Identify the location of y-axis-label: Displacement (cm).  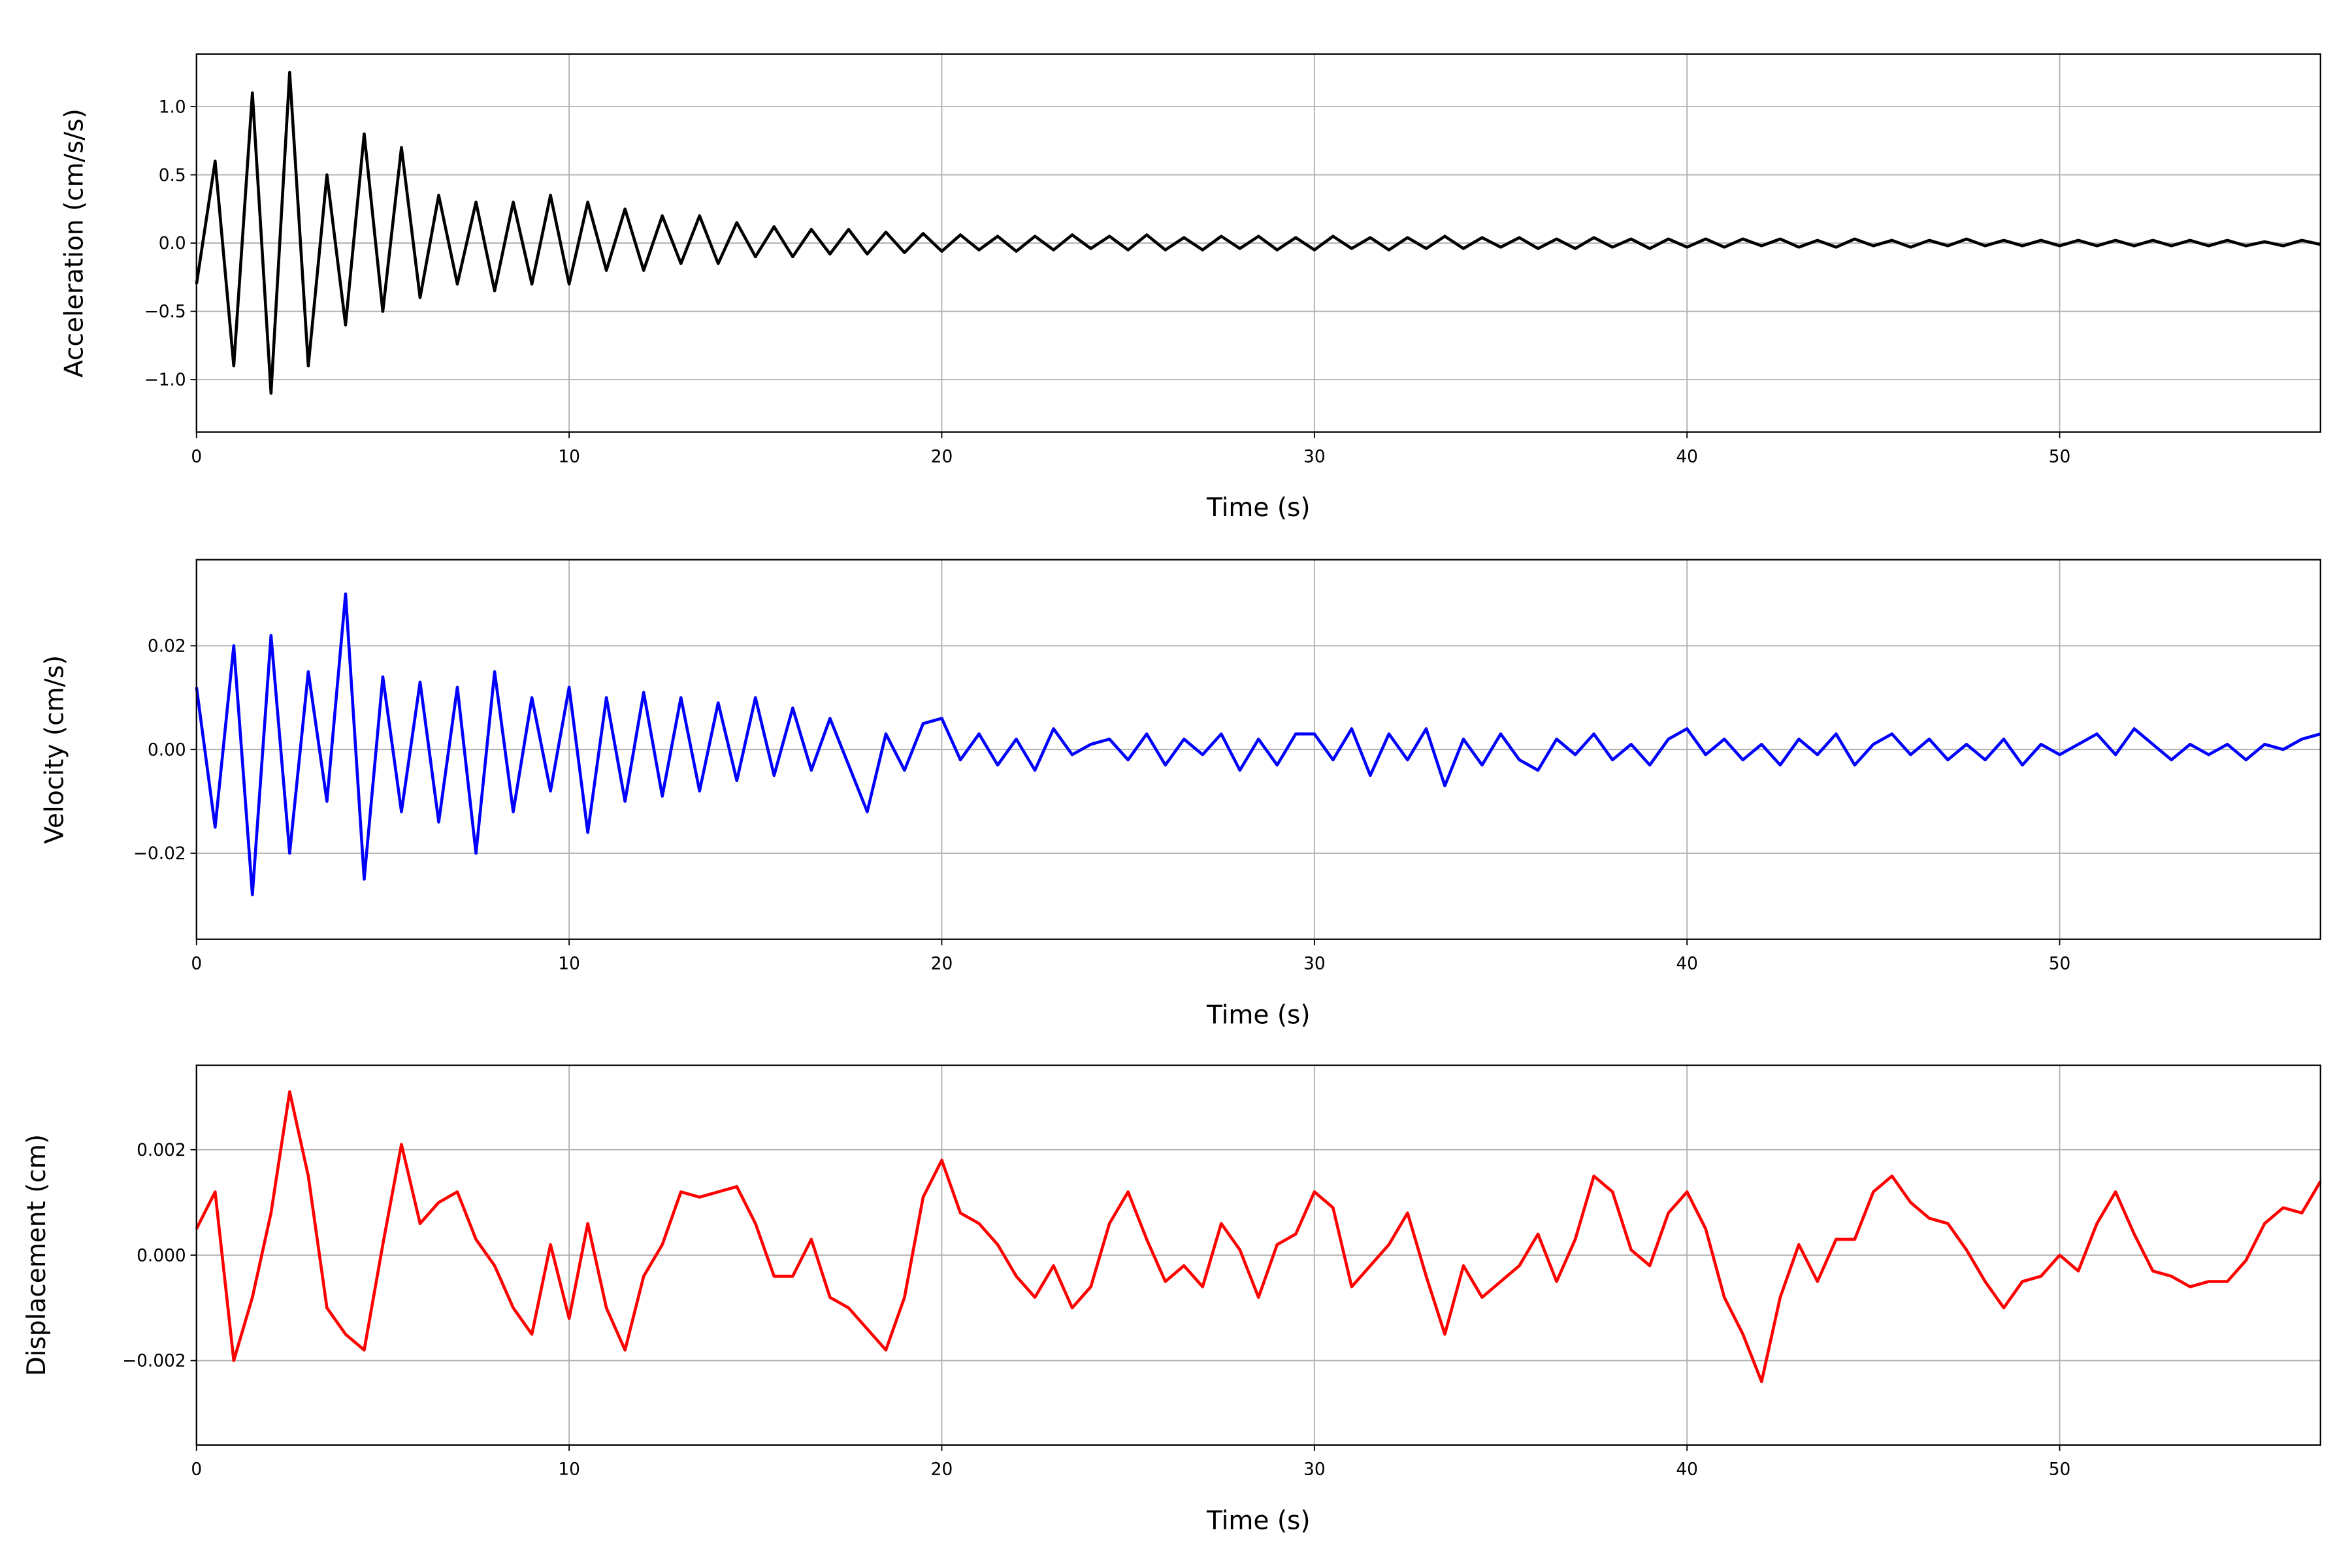
(37, 1255).